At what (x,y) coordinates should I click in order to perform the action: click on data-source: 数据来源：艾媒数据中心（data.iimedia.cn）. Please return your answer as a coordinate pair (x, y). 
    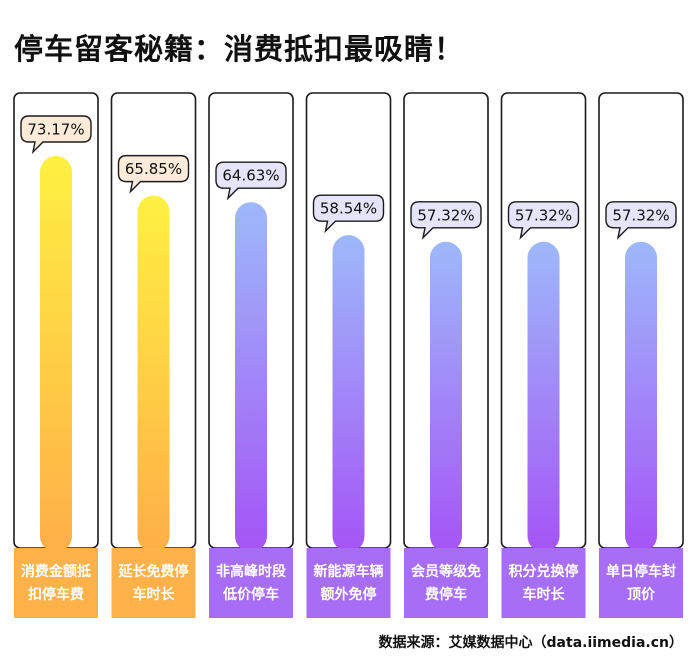
    Looking at the image, I should click on (530, 643).